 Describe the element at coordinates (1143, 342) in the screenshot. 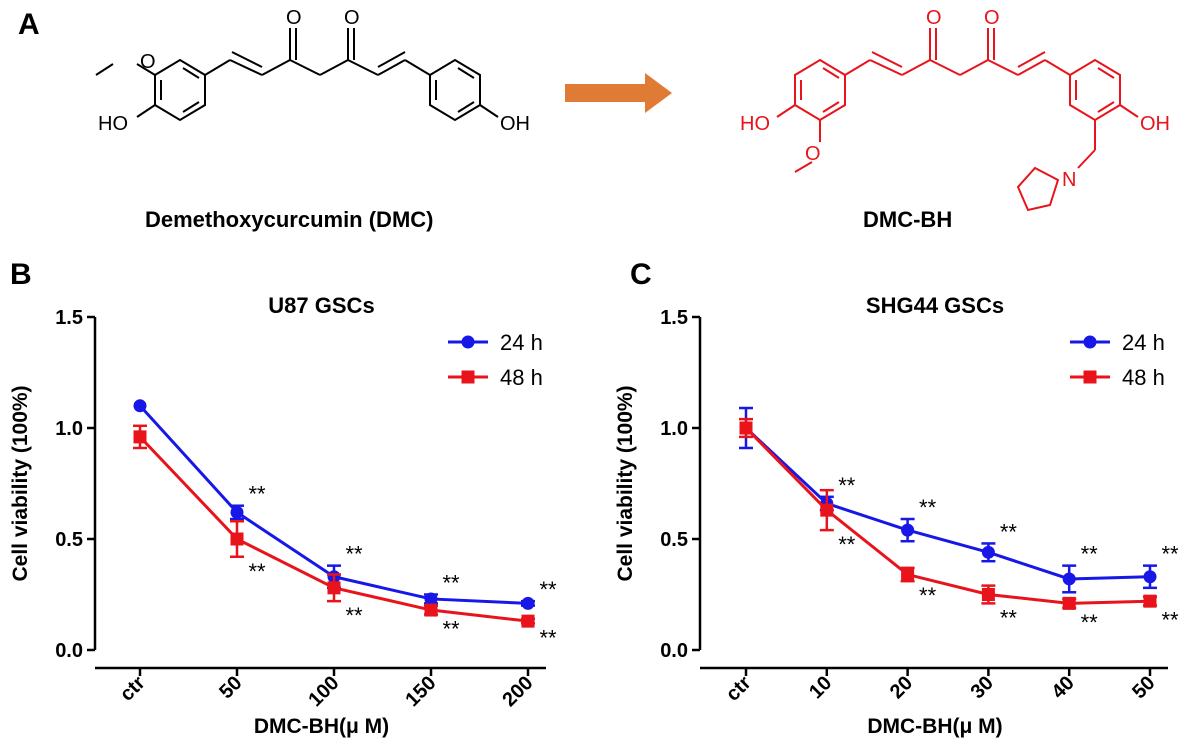

I see `chart-1-legend-label-0: 24 h` at that location.